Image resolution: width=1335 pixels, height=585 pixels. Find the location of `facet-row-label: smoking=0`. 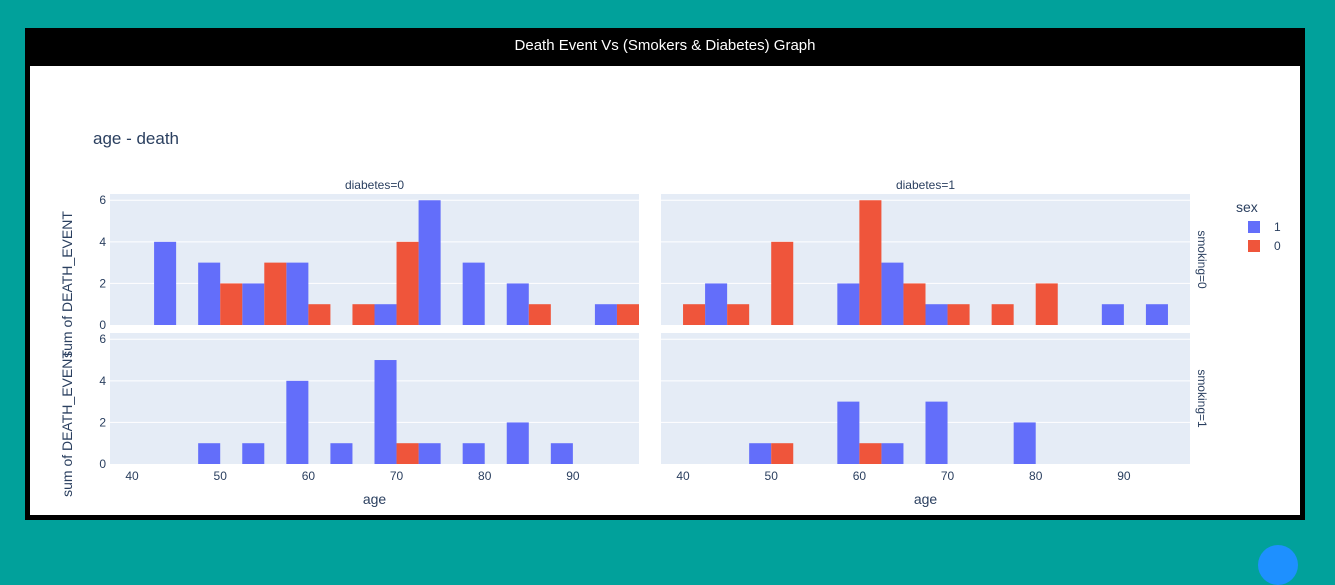

facet-row-label: smoking=0 is located at coordinates (1202, 259).